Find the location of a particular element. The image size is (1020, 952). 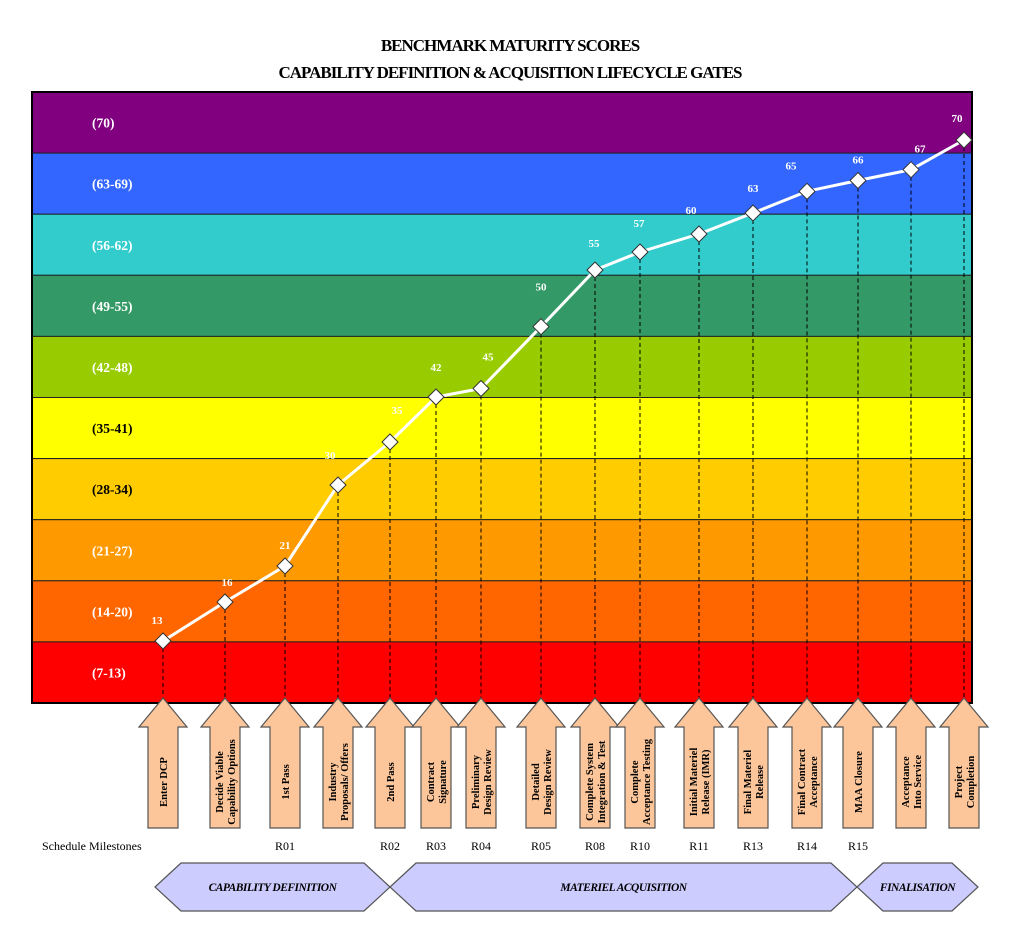

data-label: 16 is located at coordinates (228, 583).